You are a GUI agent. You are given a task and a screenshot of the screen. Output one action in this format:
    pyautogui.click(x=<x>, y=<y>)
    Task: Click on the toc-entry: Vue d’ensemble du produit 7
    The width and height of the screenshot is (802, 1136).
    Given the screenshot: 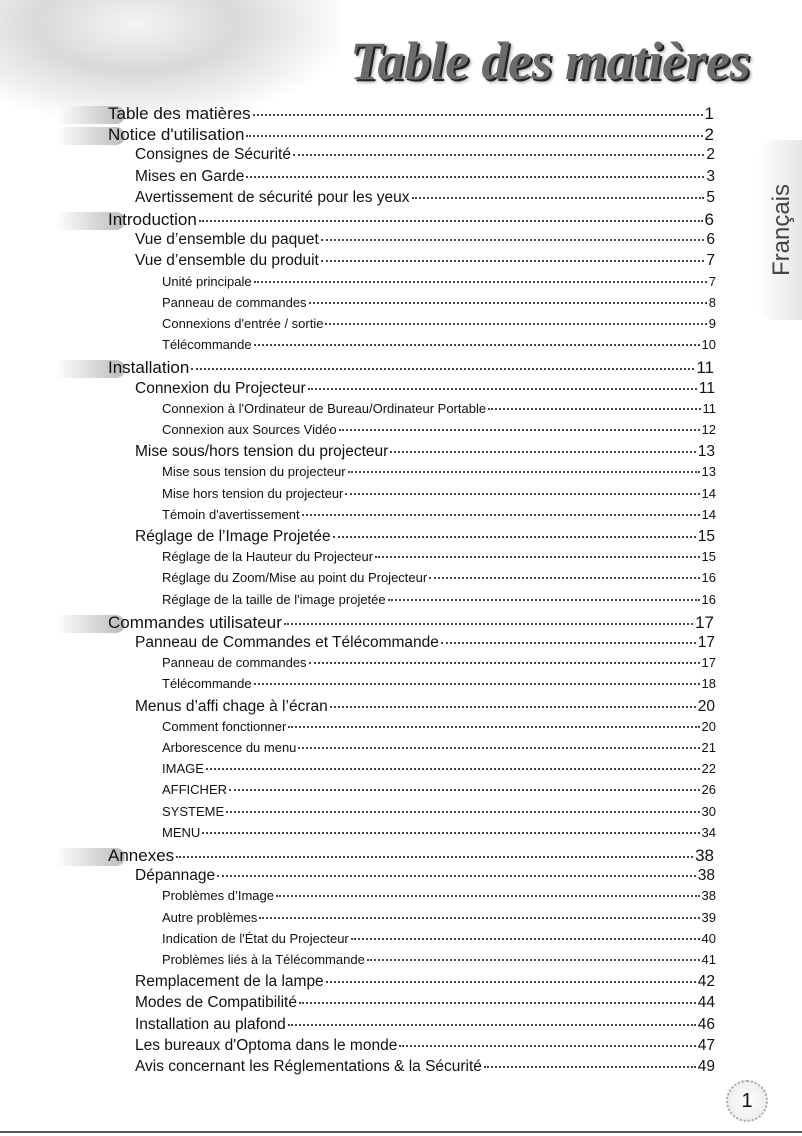 What is the action you would take?
    pyautogui.click(x=425, y=261)
    